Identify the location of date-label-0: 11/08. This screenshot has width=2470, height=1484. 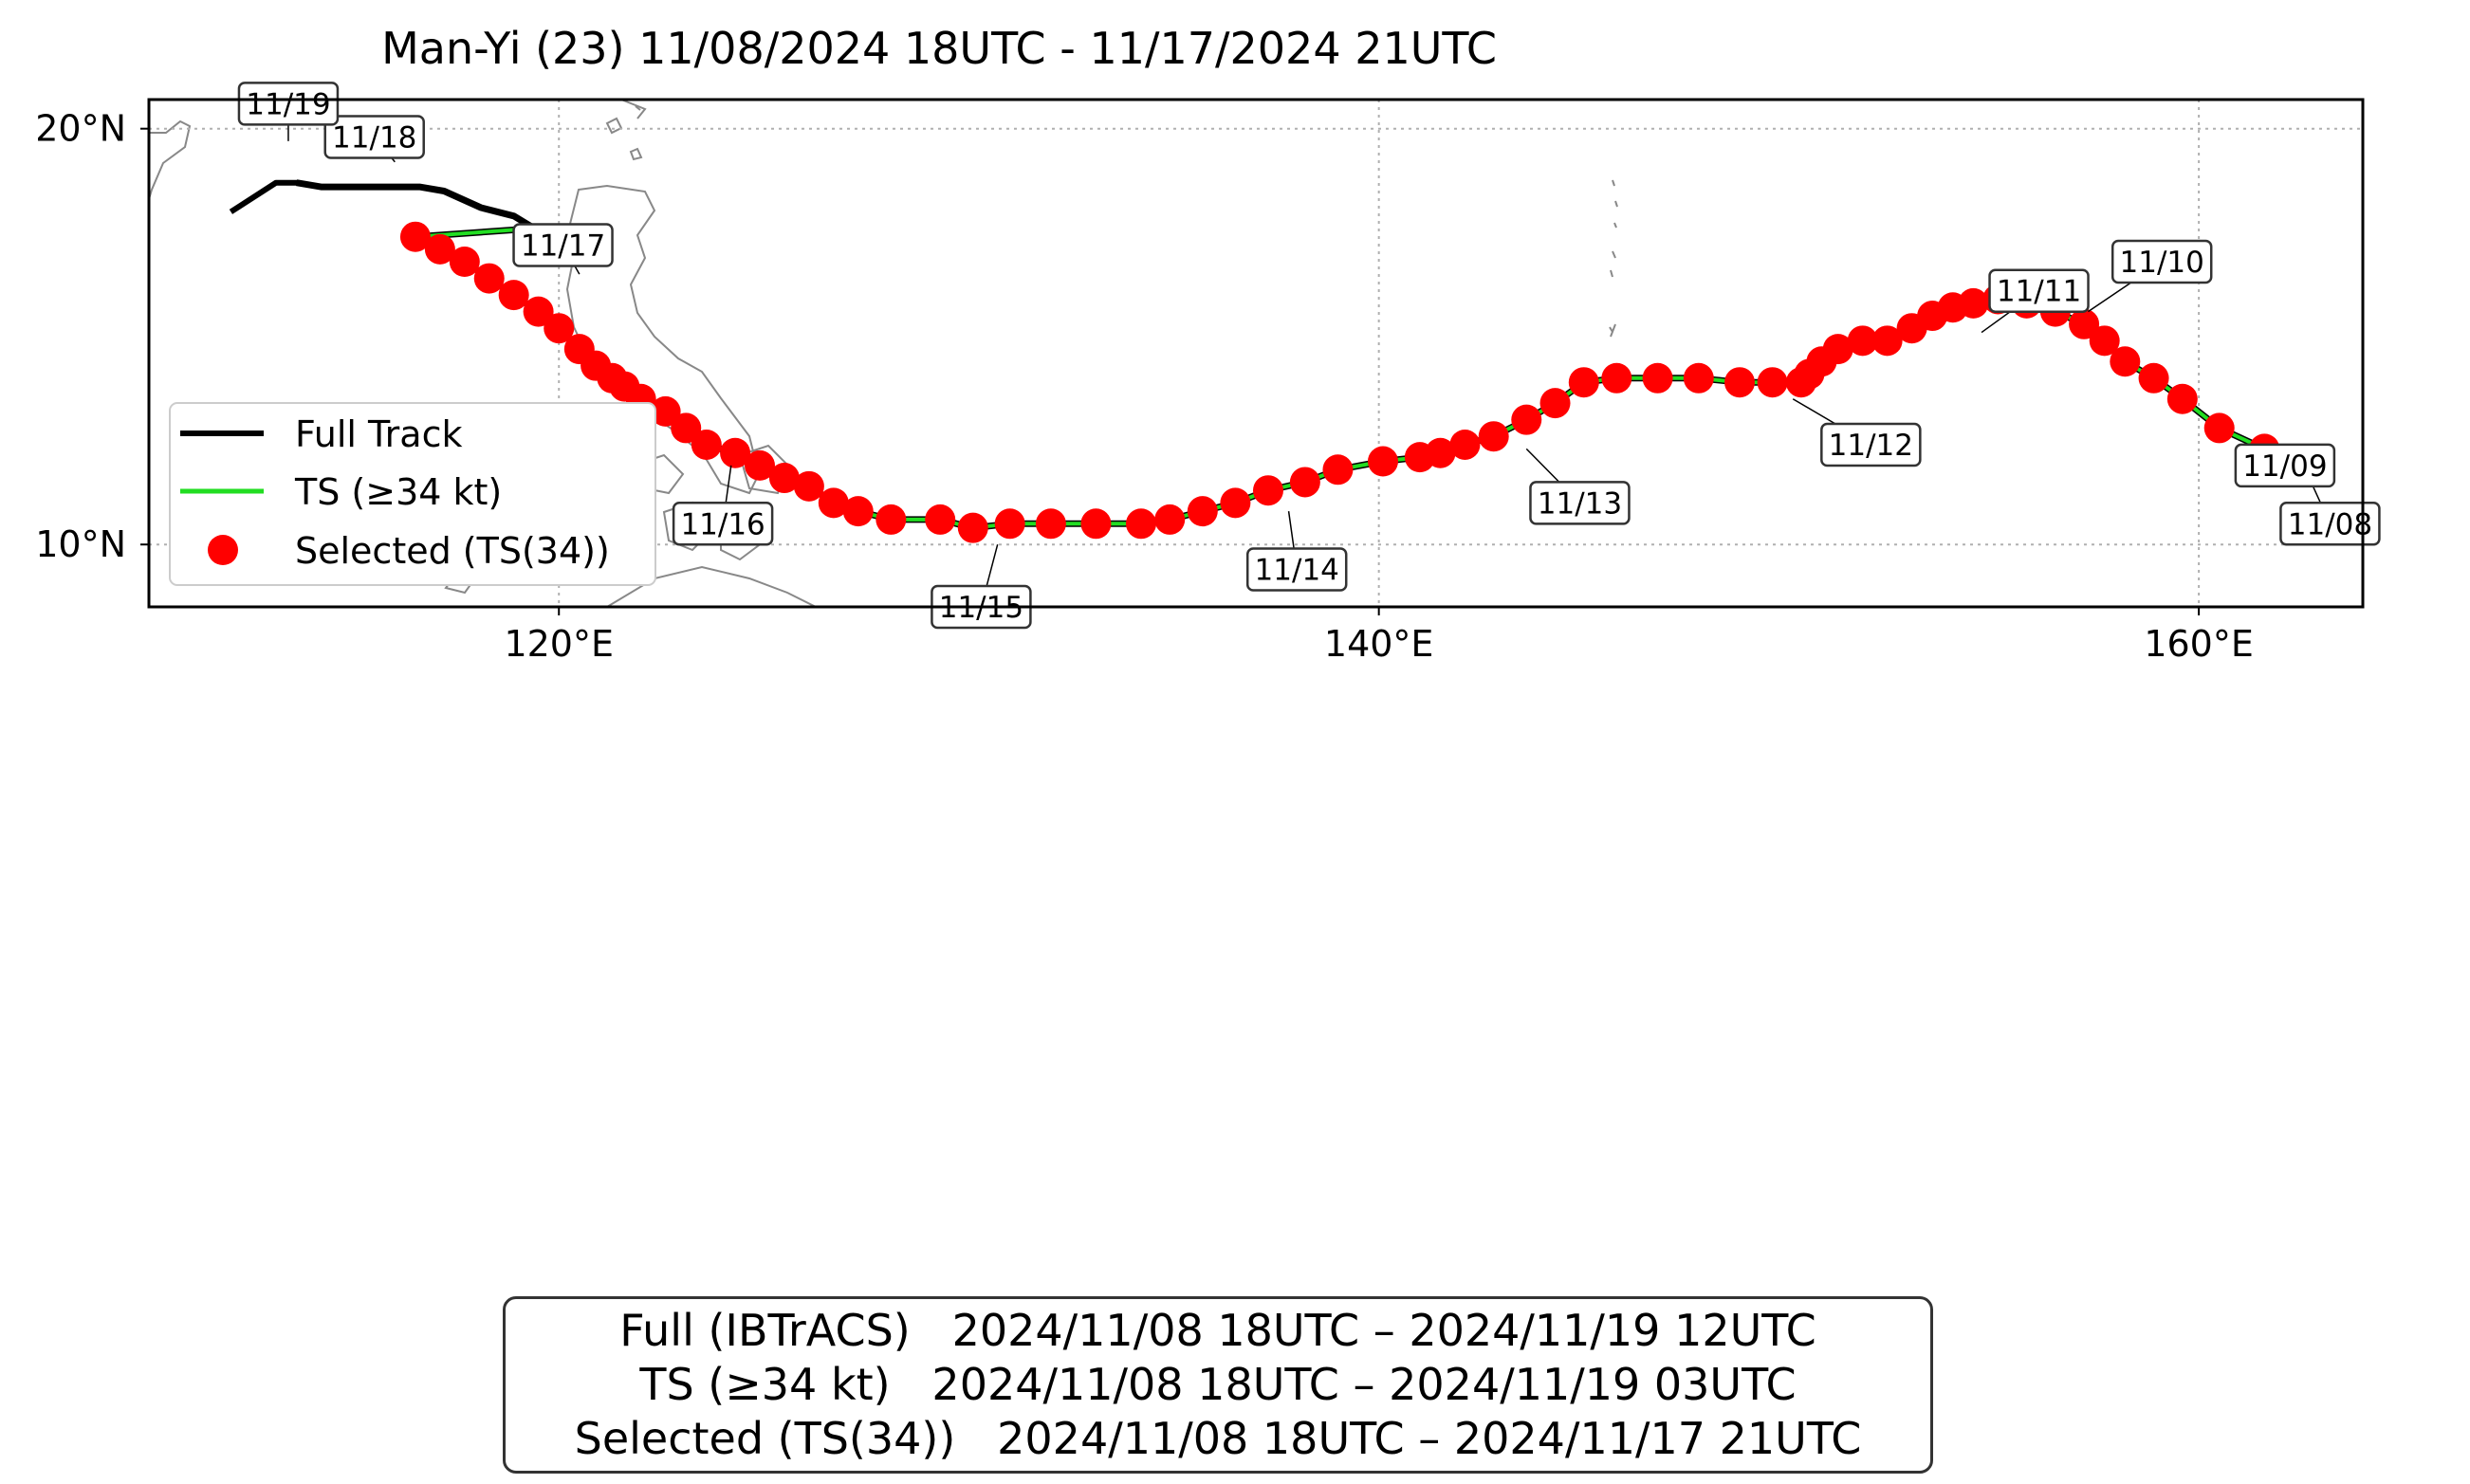
(2330, 524).